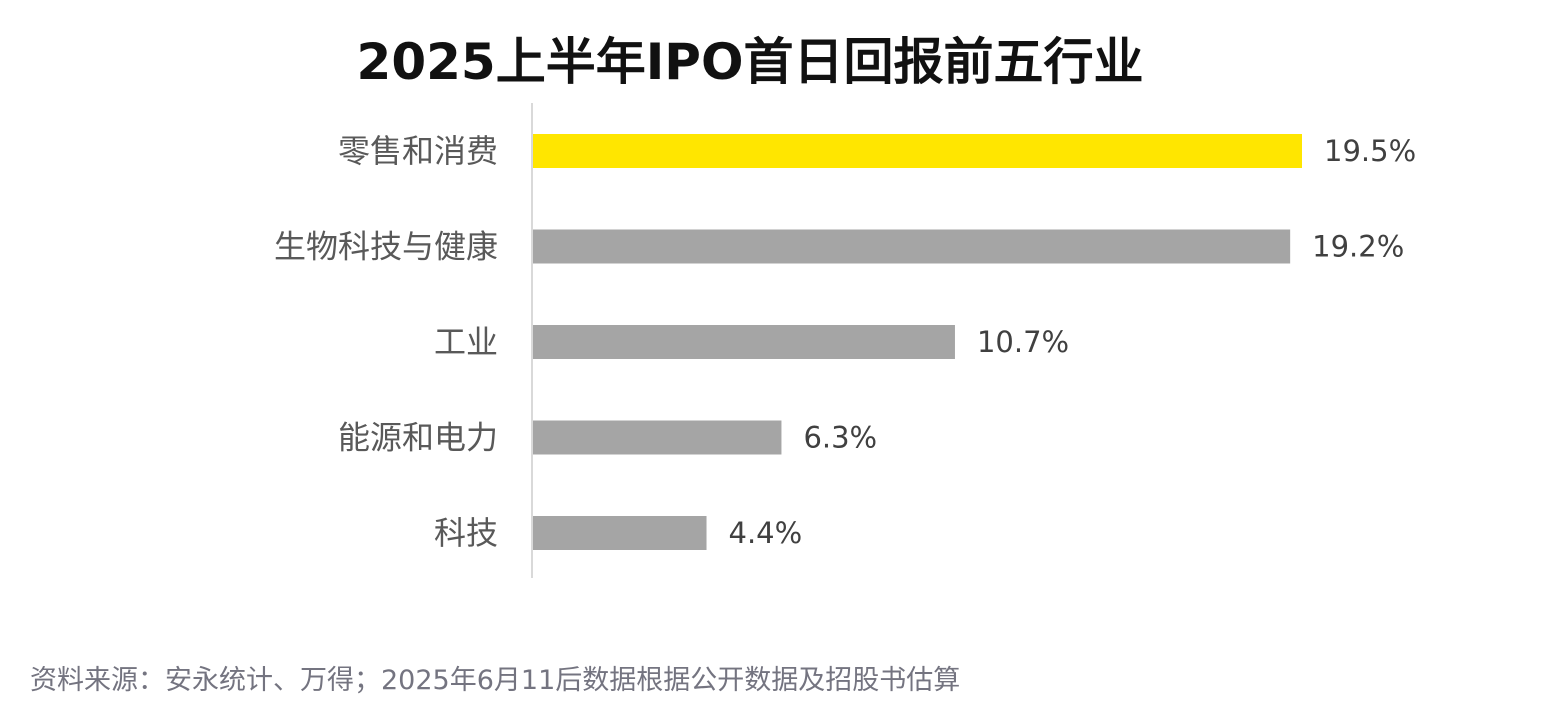 The width and height of the screenshot is (1564, 716). I want to click on category-label: 能源和电力, so click(418, 438).